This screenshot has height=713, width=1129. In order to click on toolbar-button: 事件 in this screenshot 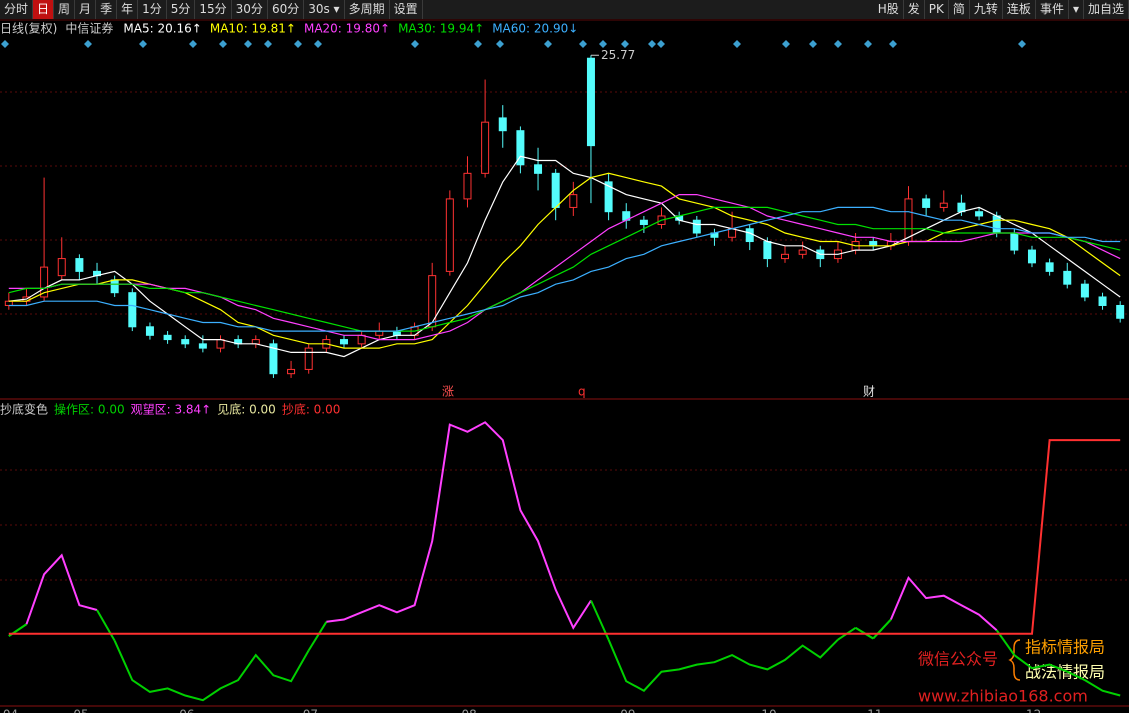, I will do `click(1052, 9)`.